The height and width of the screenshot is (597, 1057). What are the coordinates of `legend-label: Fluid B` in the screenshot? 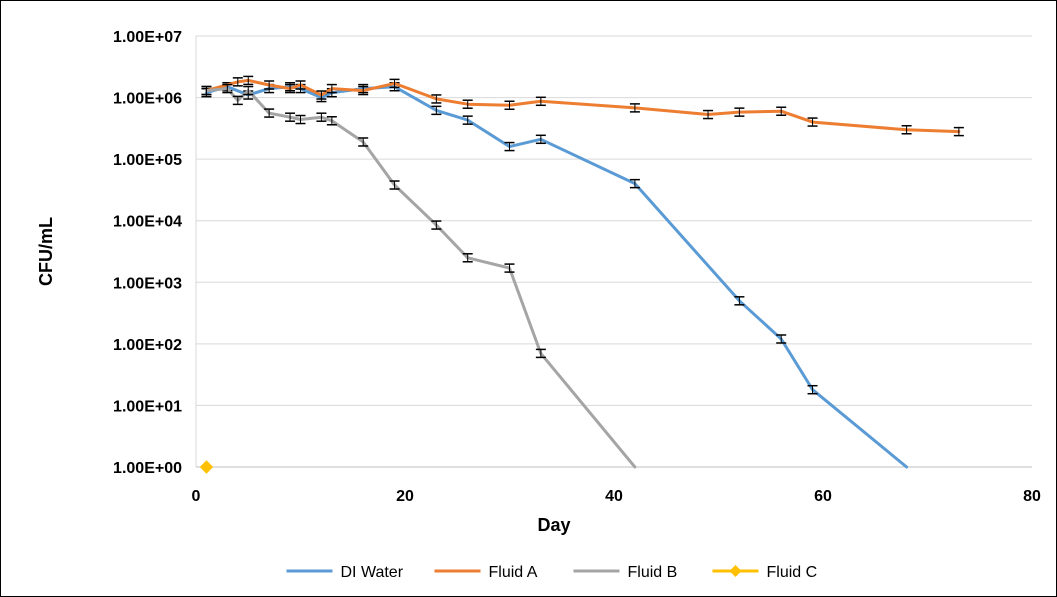 It's located at (653, 572).